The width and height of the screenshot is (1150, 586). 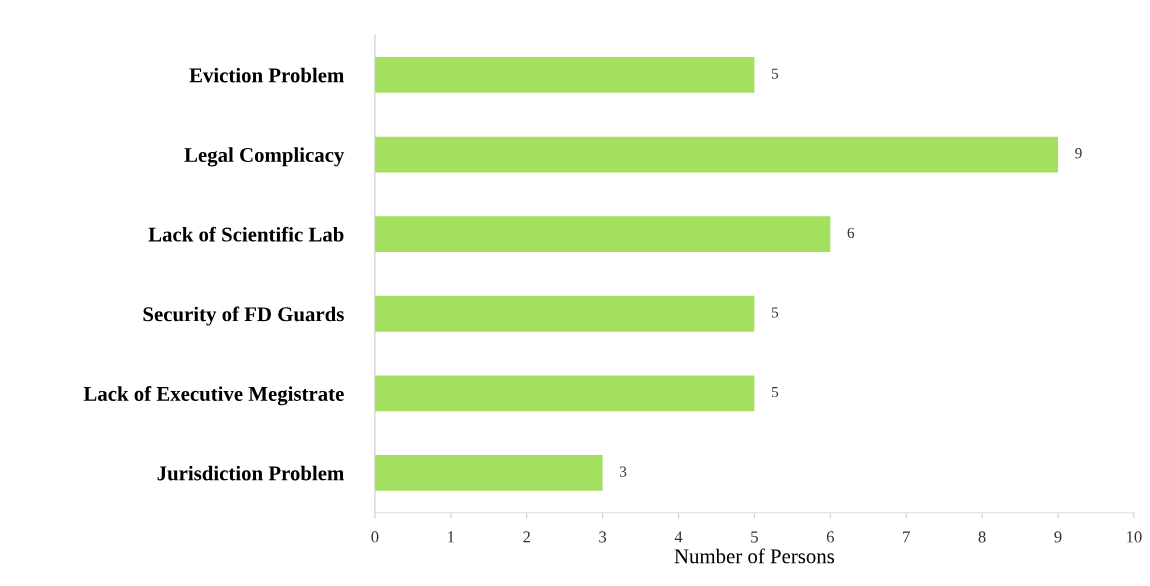 I want to click on x-tick-label: 1, so click(x=451, y=537).